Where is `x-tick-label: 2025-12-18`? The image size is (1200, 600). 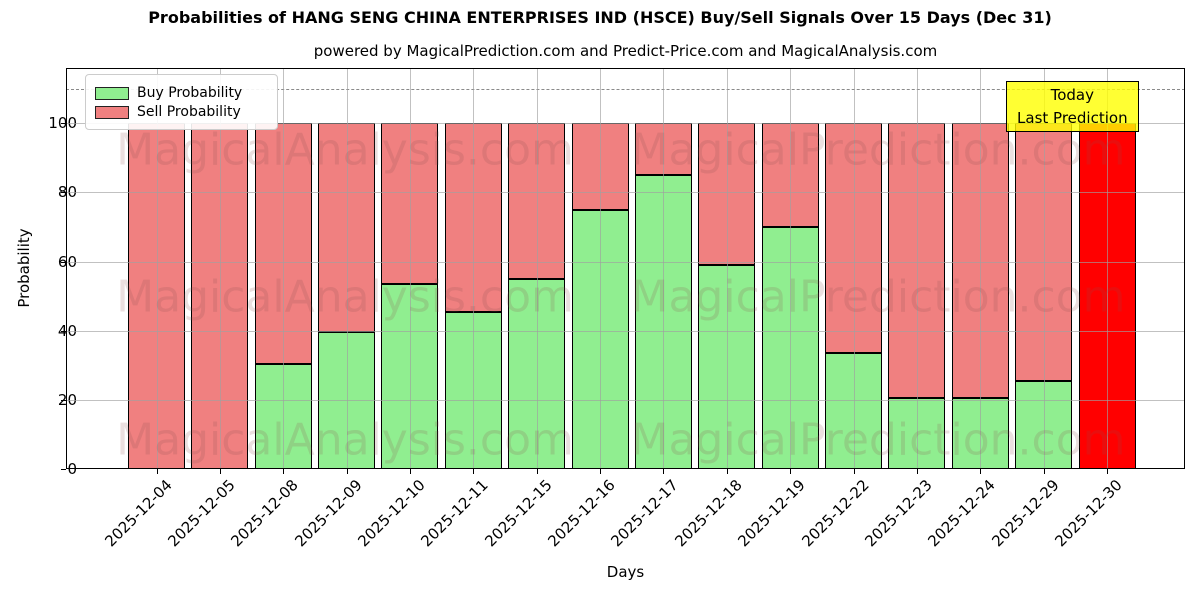
x-tick-label: 2025-12-18 is located at coordinates (708, 513).